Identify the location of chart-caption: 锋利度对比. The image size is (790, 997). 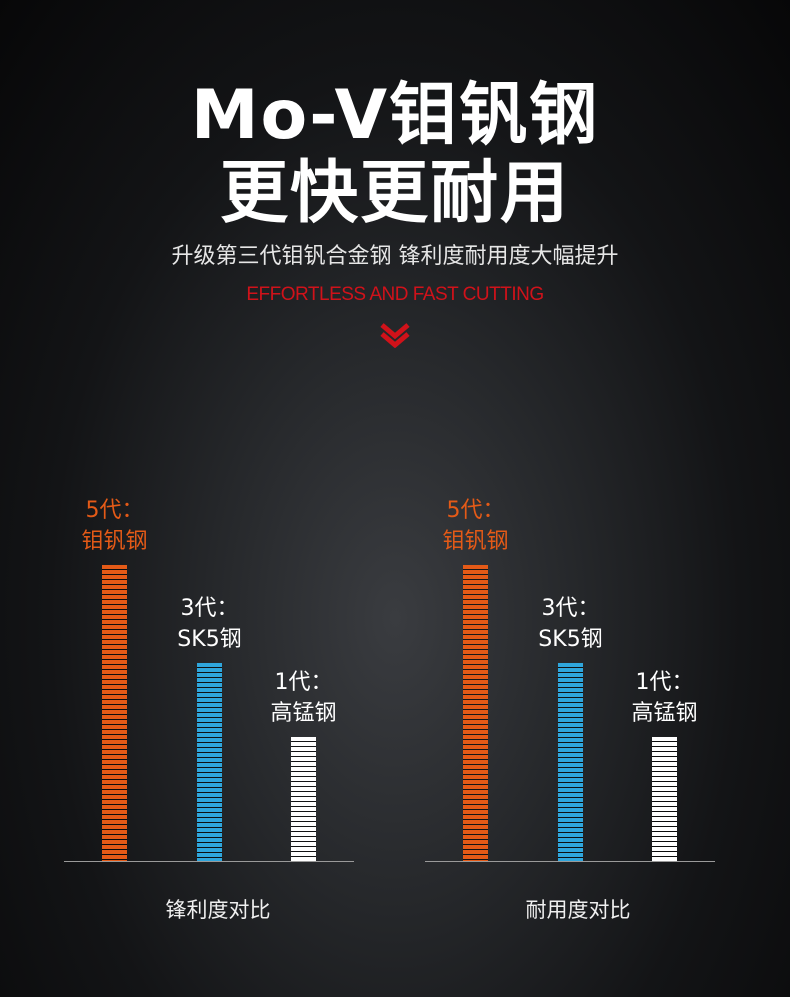
(218, 910).